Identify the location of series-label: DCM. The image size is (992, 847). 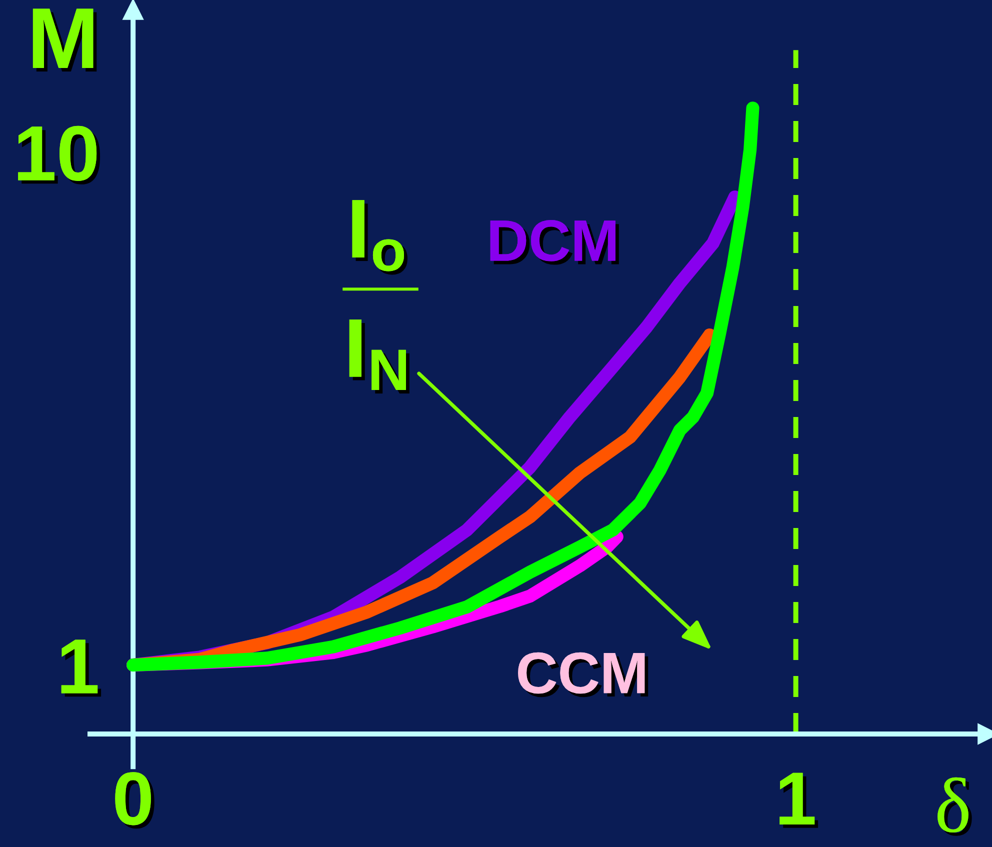
(554, 242).